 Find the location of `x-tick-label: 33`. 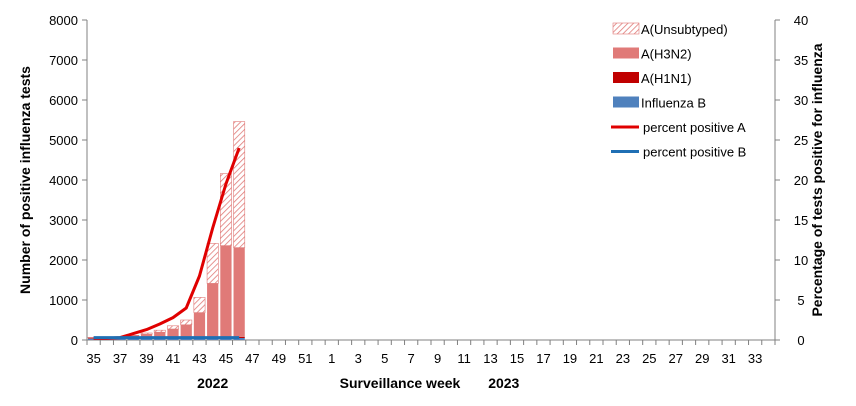

x-tick-label: 33 is located at coordinates (755, 358).